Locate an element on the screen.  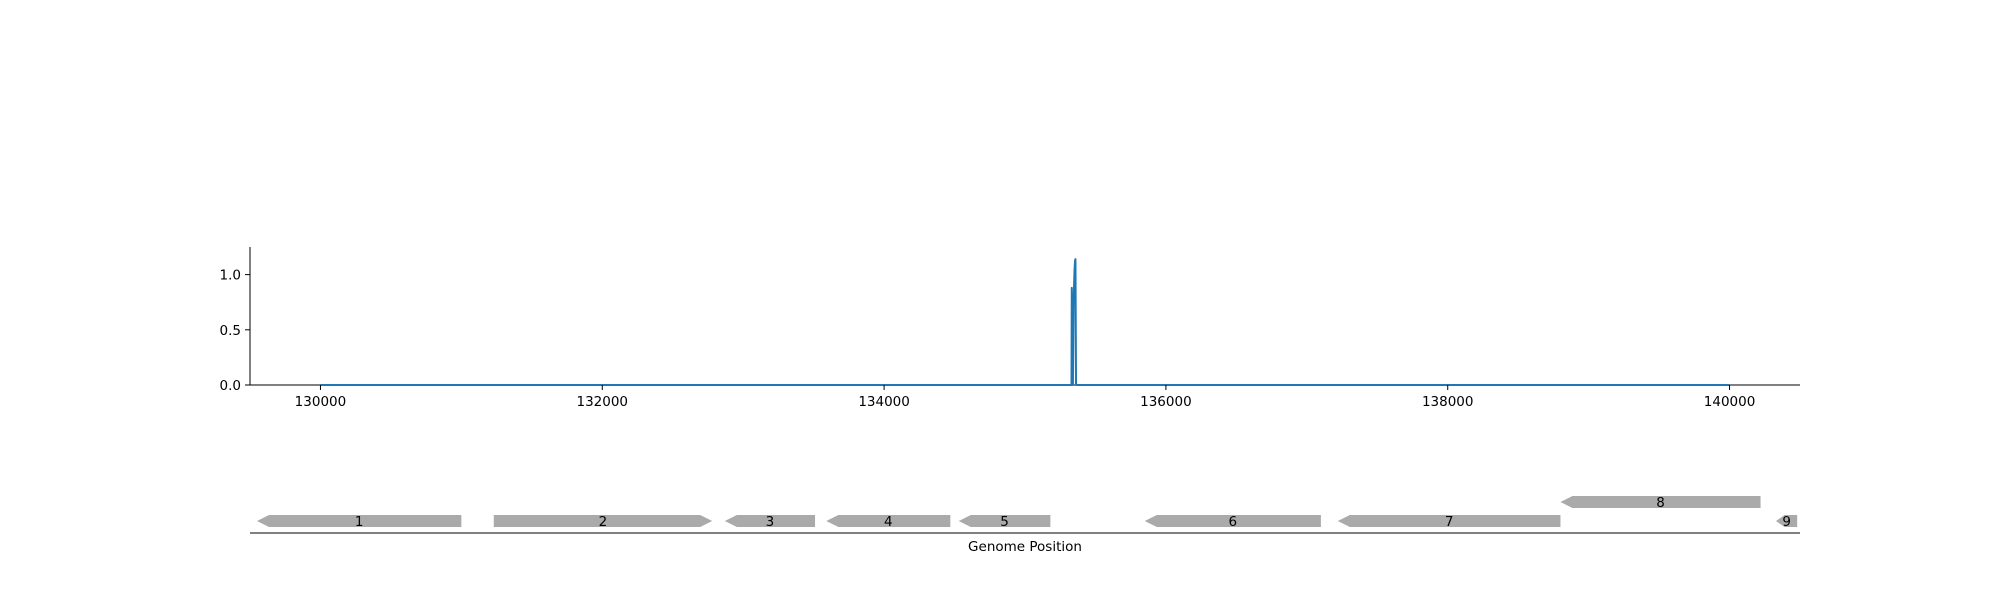
gene-track-layer: 1 2 3 4 5 6 7 8 9 is located at coordinates (1027, 512).